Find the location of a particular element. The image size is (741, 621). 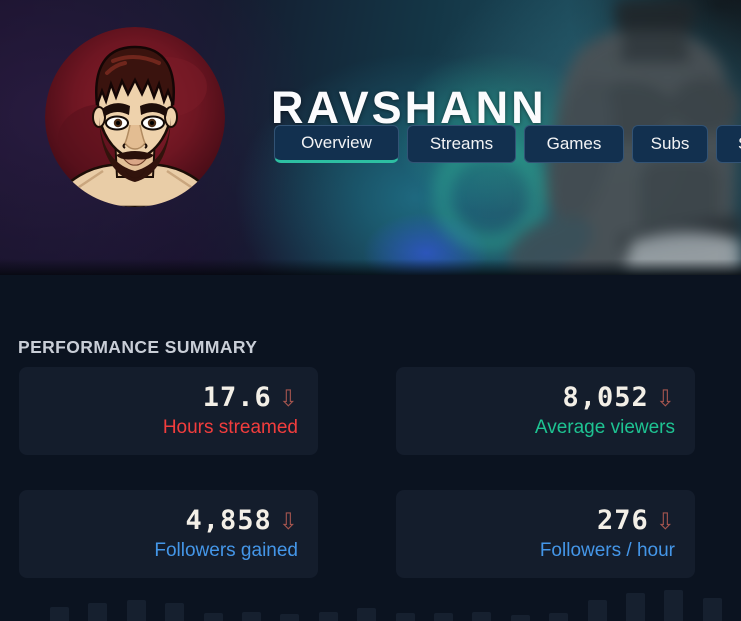

tab-streams: Streams is located at coordinates (461, 144).